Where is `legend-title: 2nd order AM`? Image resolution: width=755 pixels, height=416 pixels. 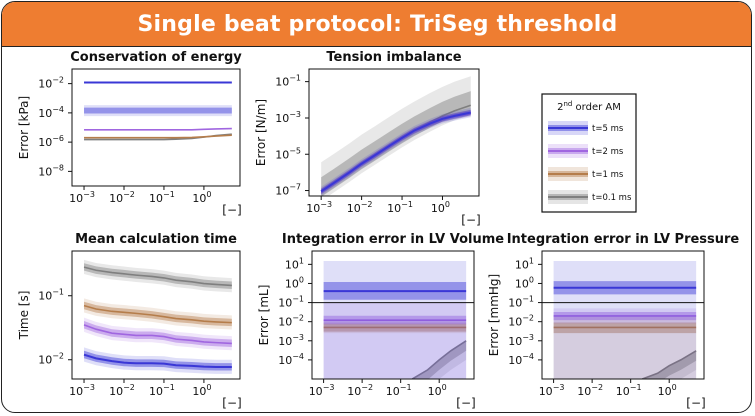 legend-title: 2nd order AM is located at coordinates (589, 106).